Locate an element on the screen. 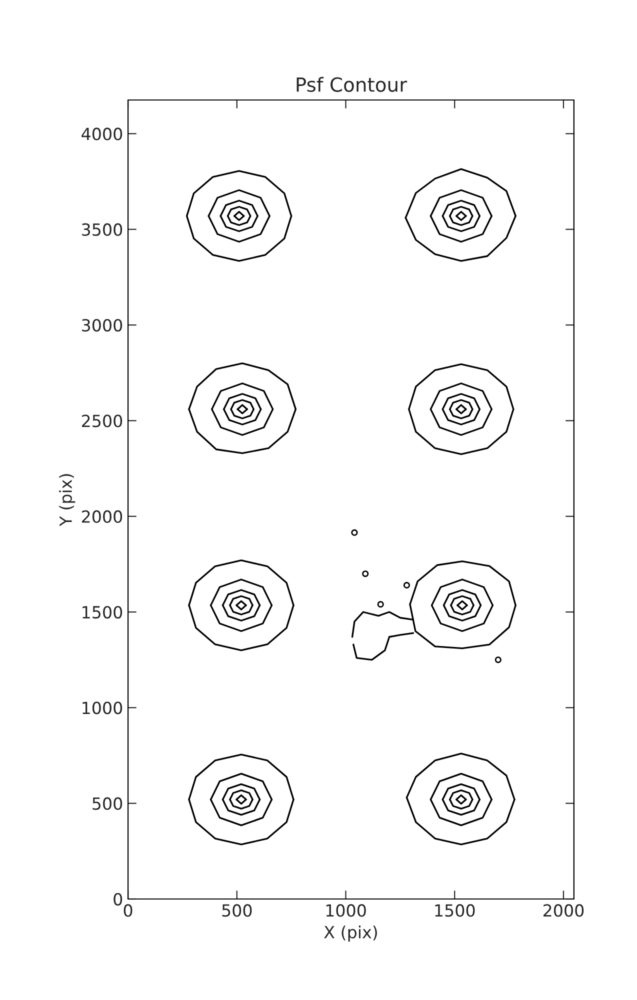 This screenshot has width=637, height=1000. y-tick-label: 3500 is located at coordinates (102, 229).